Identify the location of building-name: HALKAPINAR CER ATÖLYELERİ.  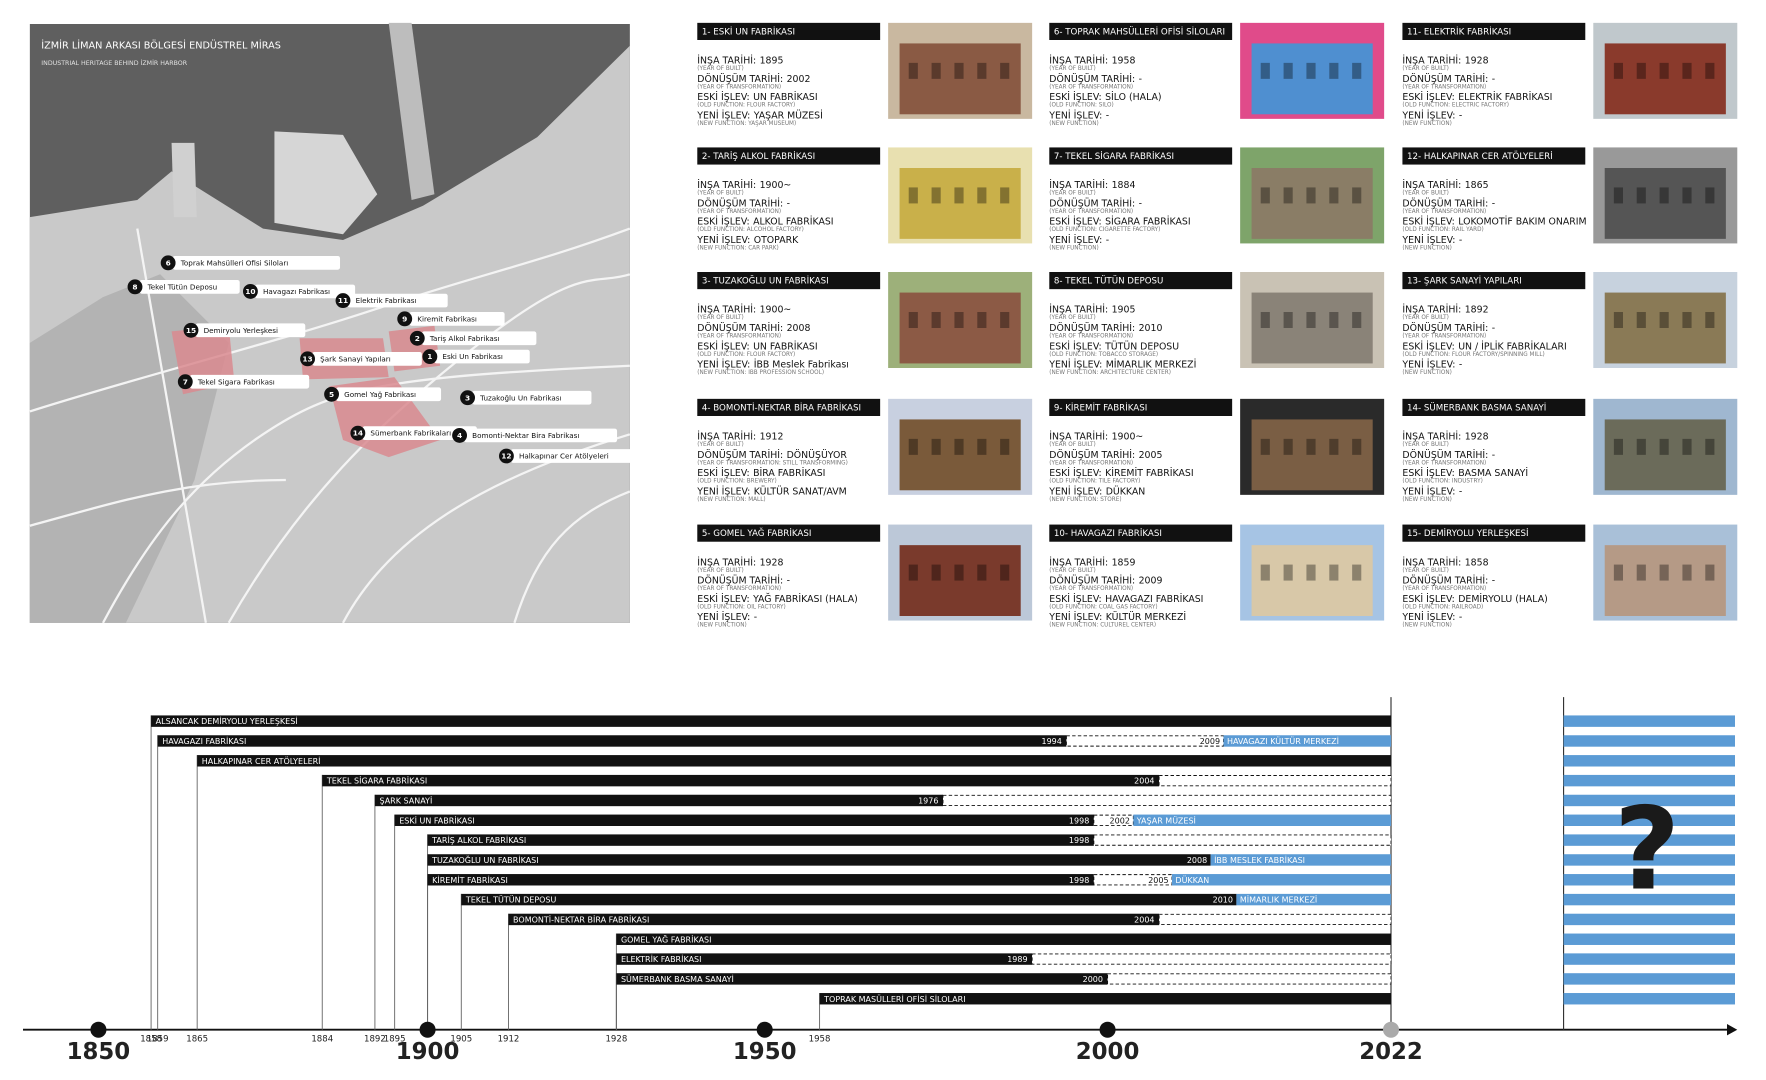
(261, 761).